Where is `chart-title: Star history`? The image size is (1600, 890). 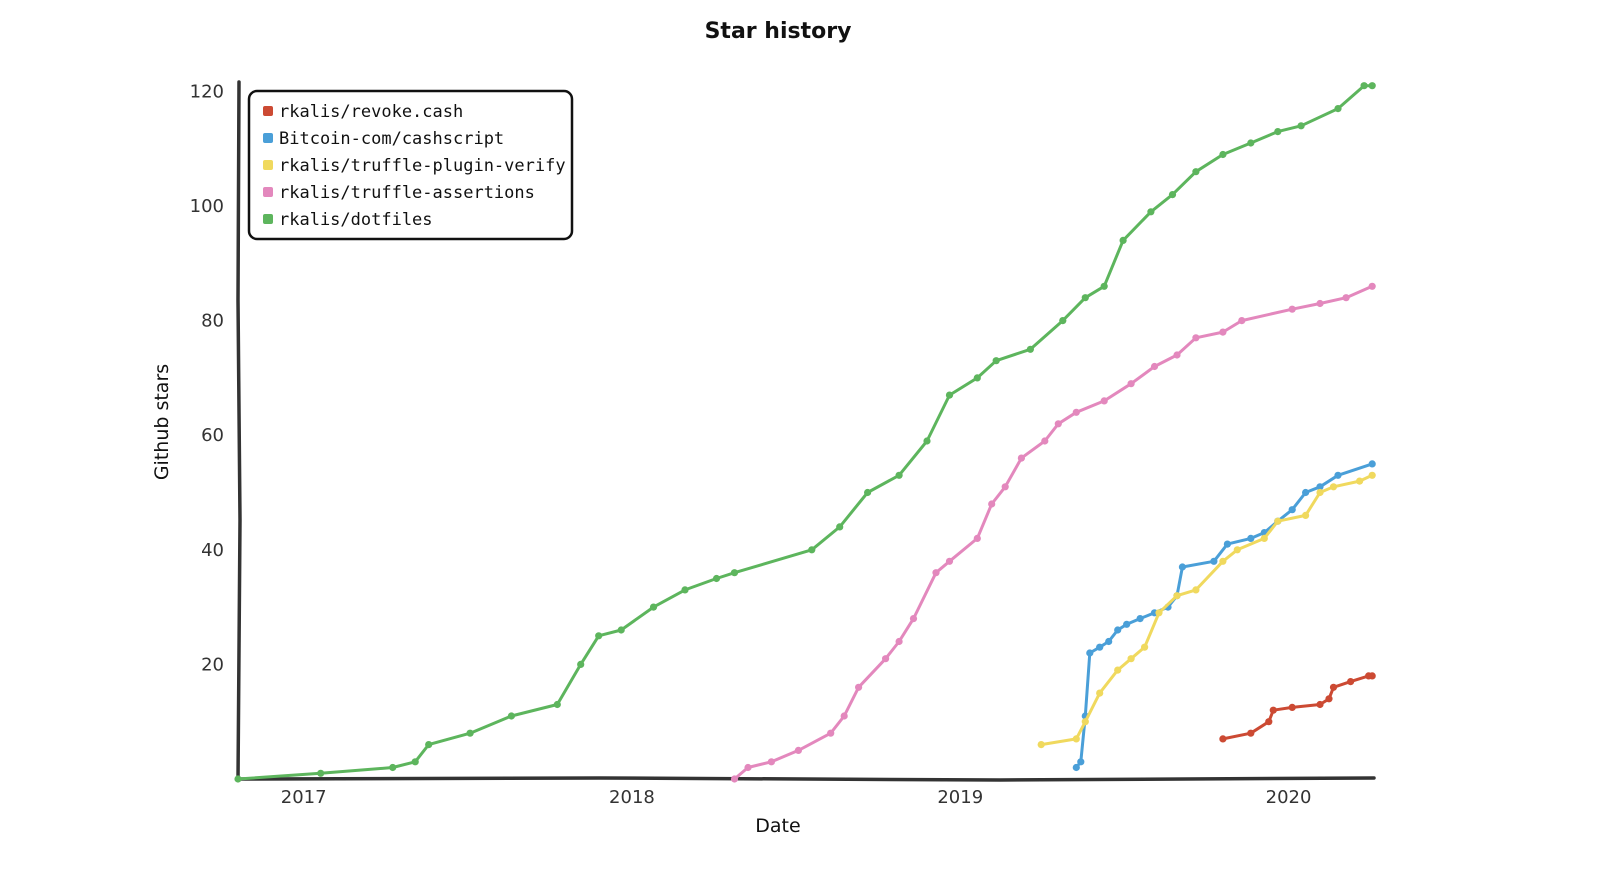
chart-title: Star history is located at coordinates (778, 31).